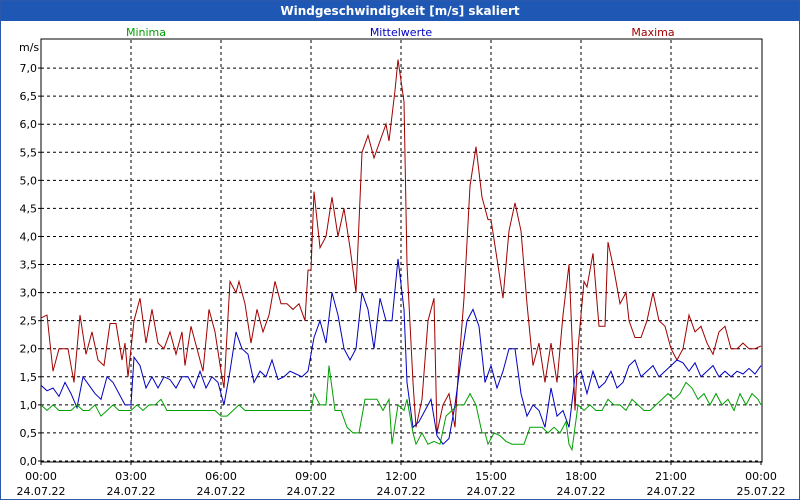 The height and width of the screenshot is (501, 800). What do you see at coordinates (29, 461) in the screenshot?
I see `y-tick-label: 0,0` at bounding box center [29, 461].